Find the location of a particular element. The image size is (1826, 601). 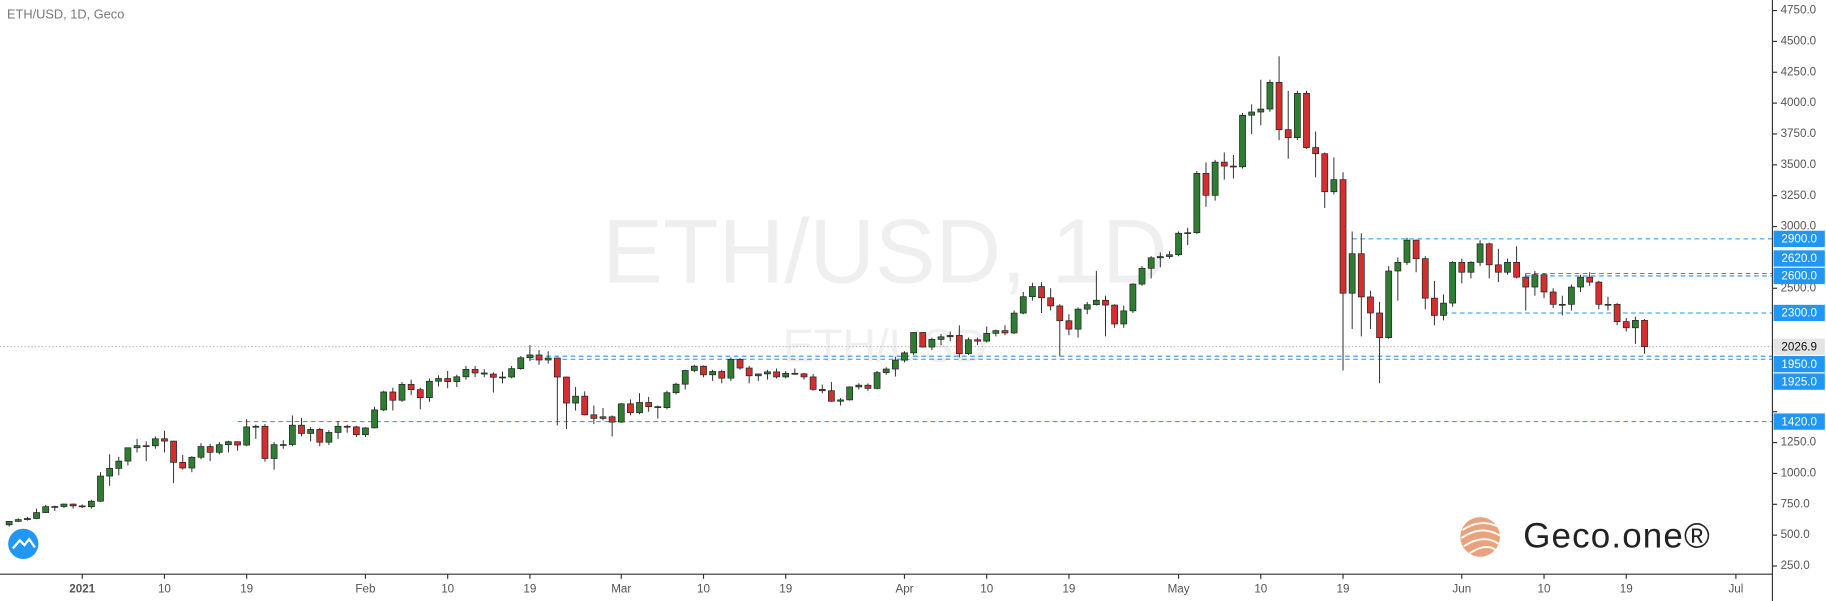

x-tick-label: Jul is located at coordinates (1735, 588).